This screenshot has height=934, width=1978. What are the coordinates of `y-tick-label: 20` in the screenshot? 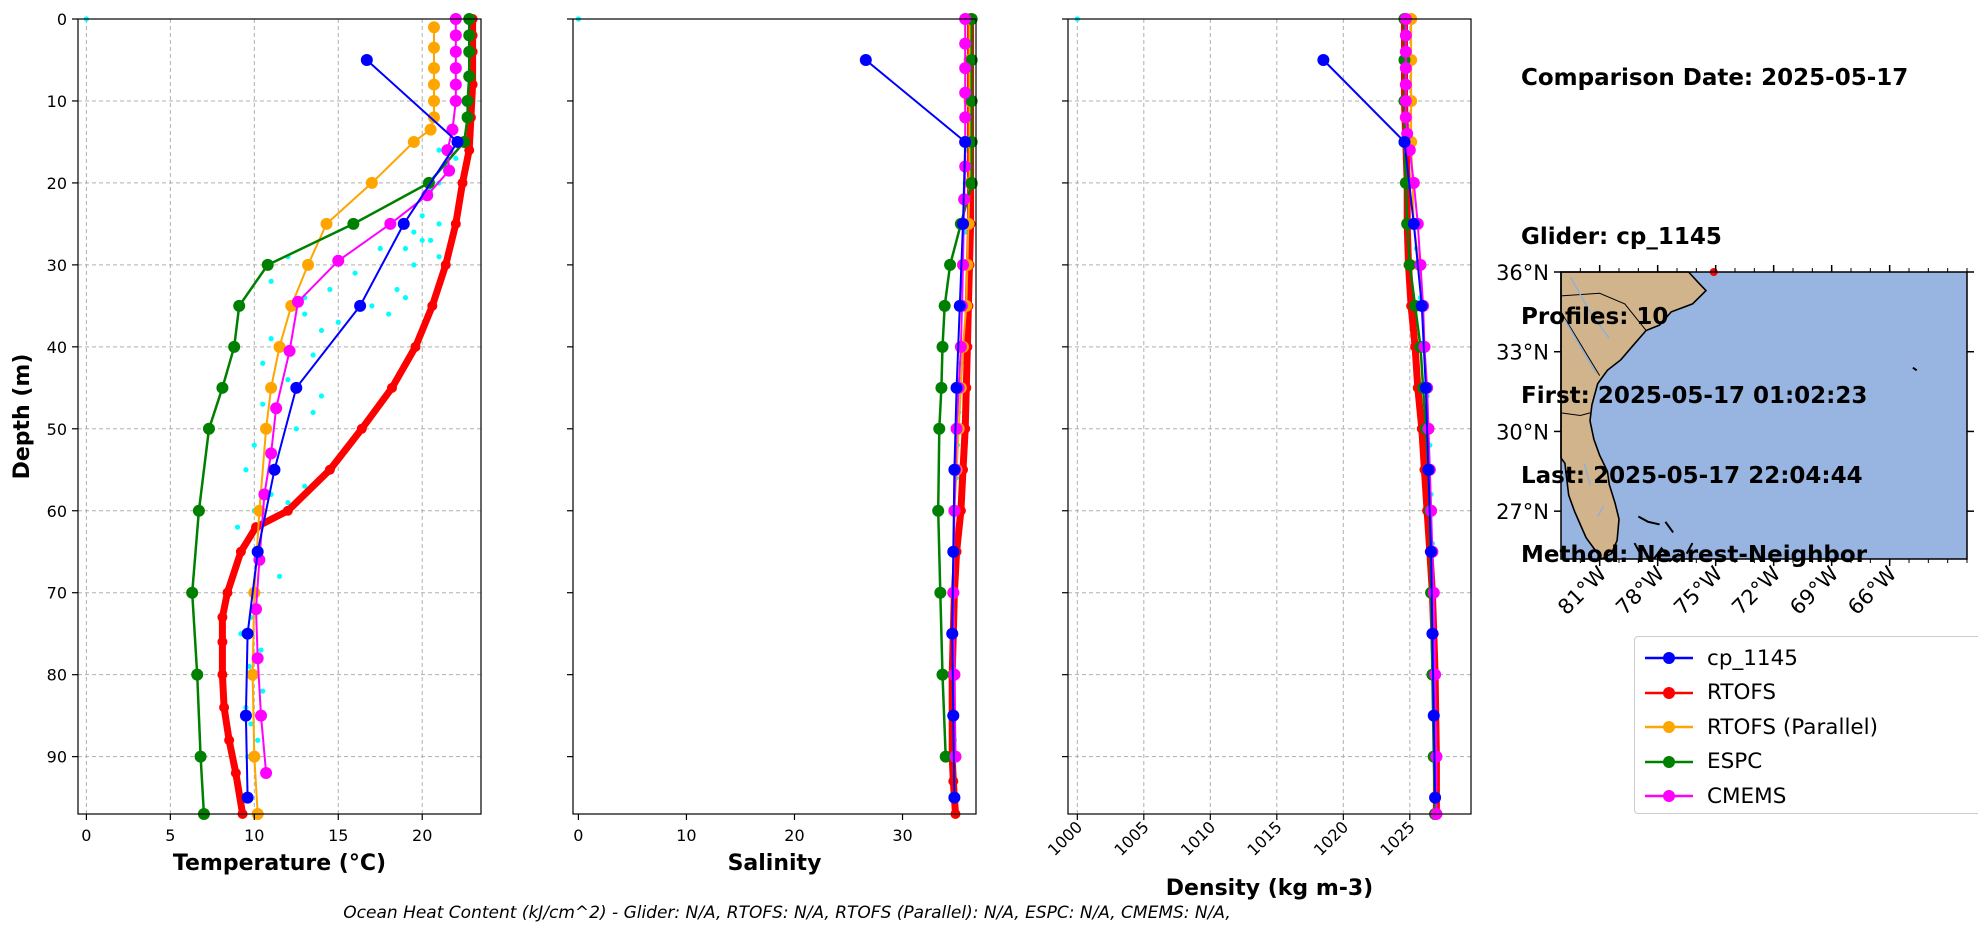 It's located at (57, 183).